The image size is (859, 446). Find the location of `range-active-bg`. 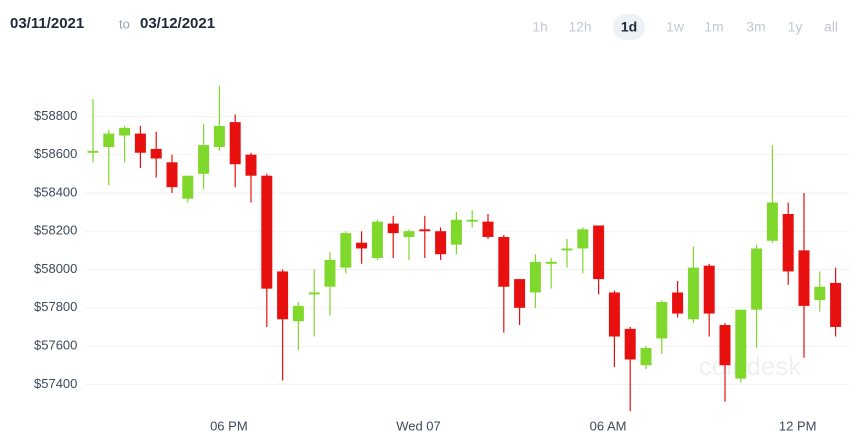

range-active-bg is located at coordinates (629, 27).